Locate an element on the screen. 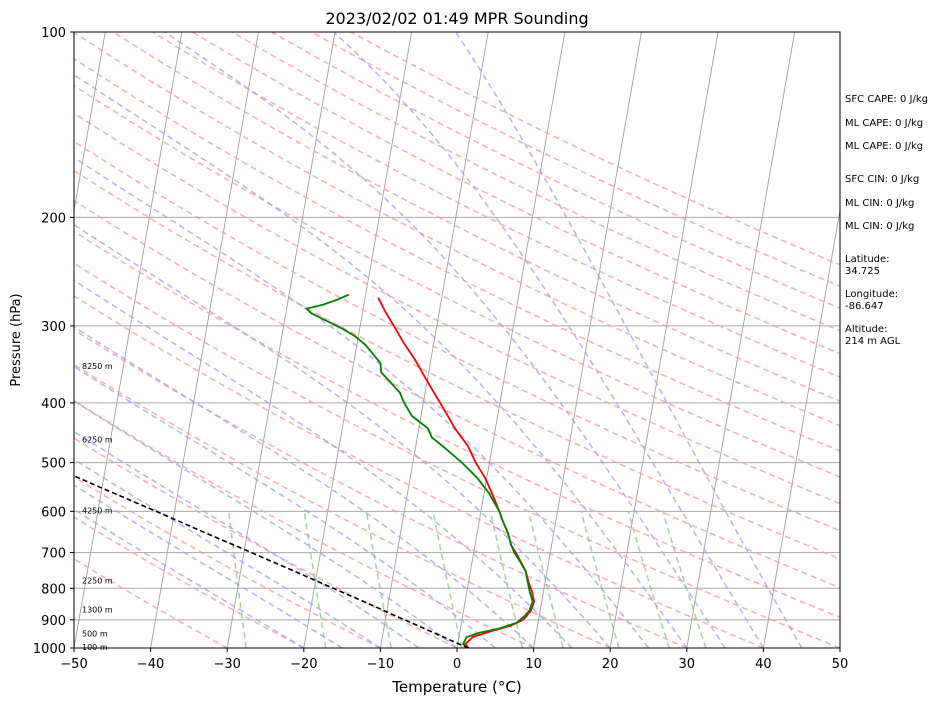 Image resolution: width=946 pixels, height=705 pixels. ml-cape-text: ML CAPE: 0 J/kg is located at coordinates (884, 123).